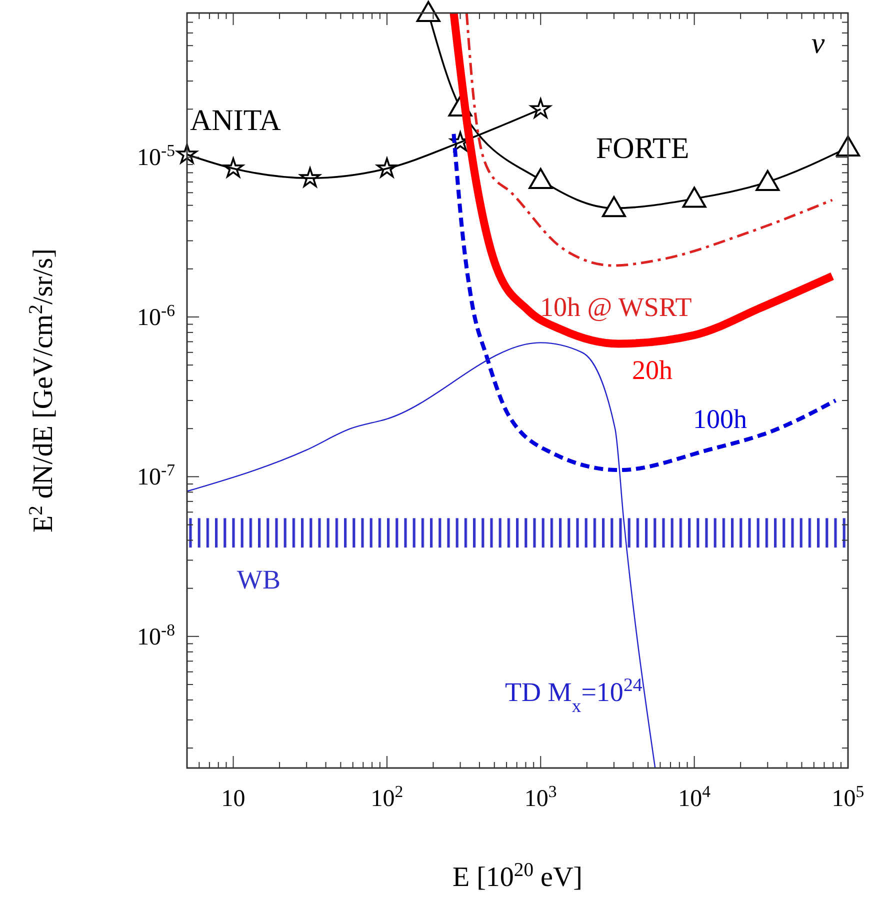 The image size is (869, 914). What do you see at coordinates (574, 695) in the screenshot?
I see `series-label: TD M$_{x}$=10$^{24}$` at bounding box center [574, 695].